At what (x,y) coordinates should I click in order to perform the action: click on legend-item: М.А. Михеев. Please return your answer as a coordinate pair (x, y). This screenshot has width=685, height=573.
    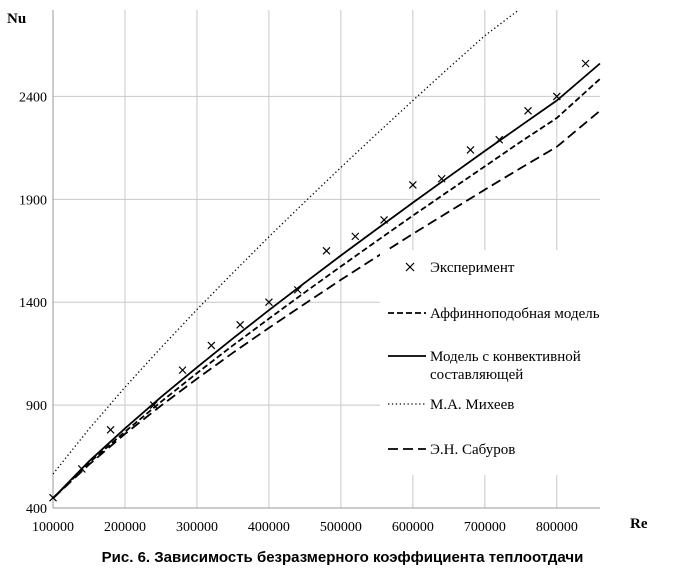
    Looking at the image, I should click on (451, 405).